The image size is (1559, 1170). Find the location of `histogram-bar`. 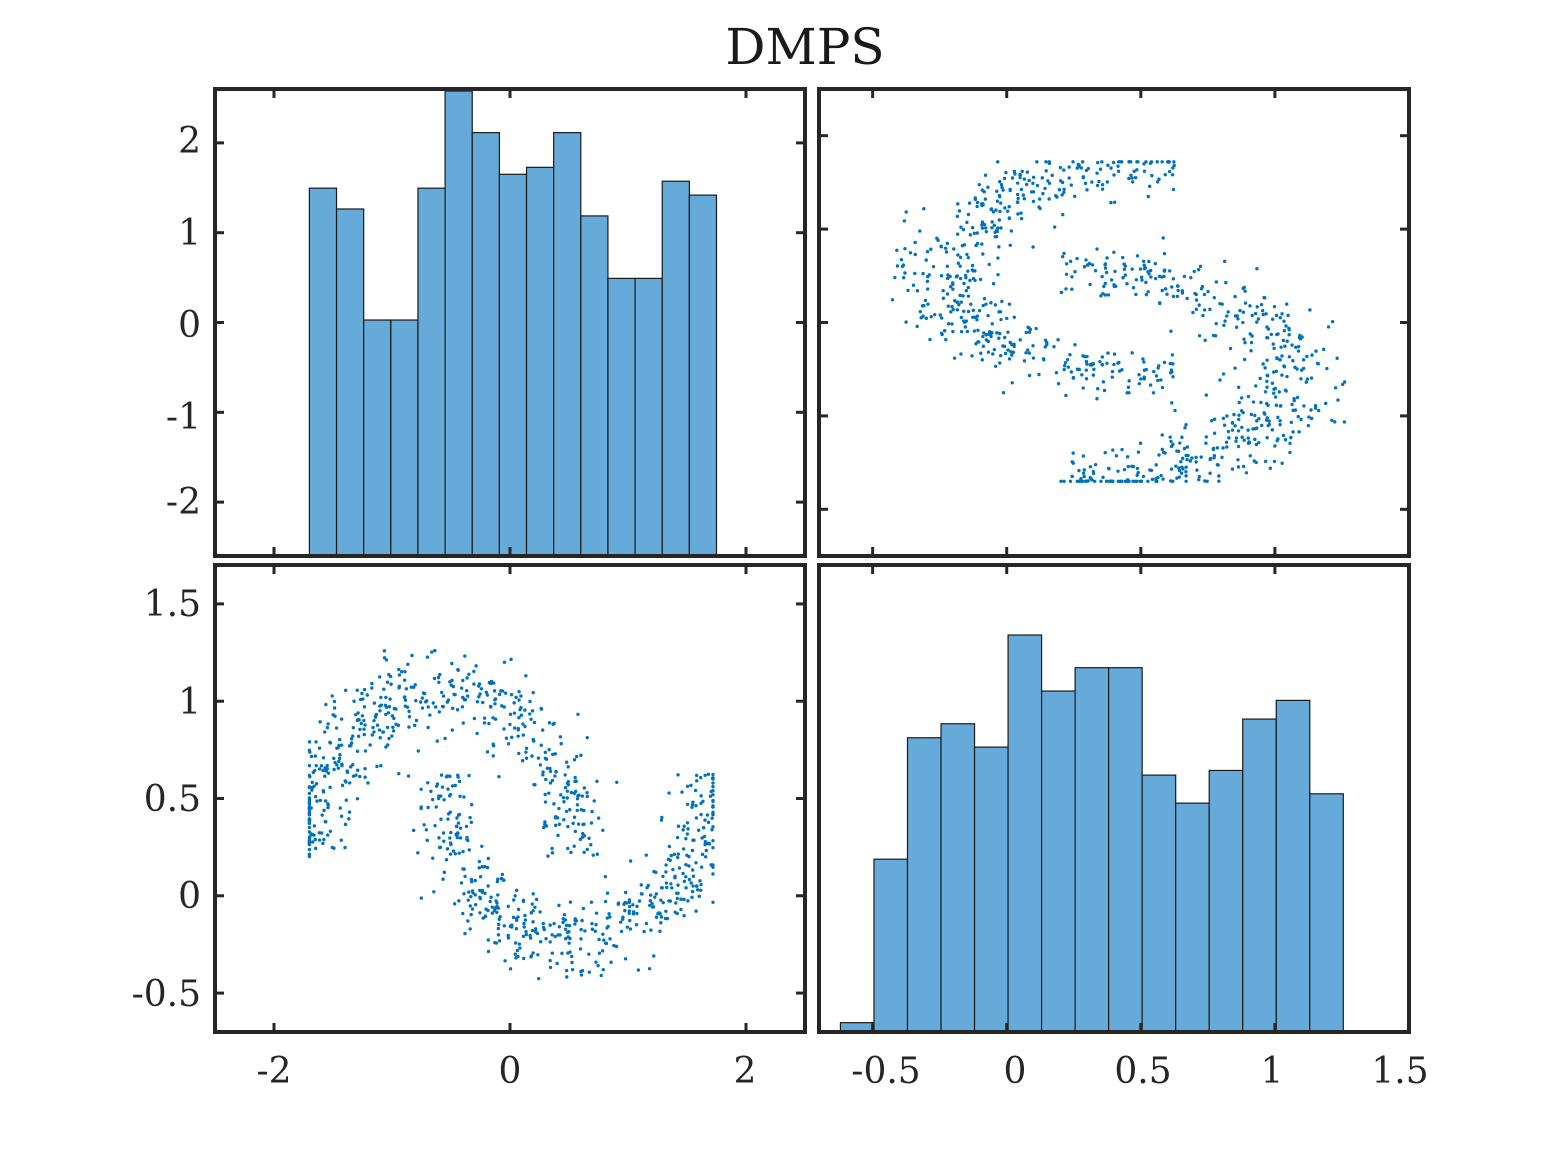

histogram-bar is located at coordinates (958, 878).